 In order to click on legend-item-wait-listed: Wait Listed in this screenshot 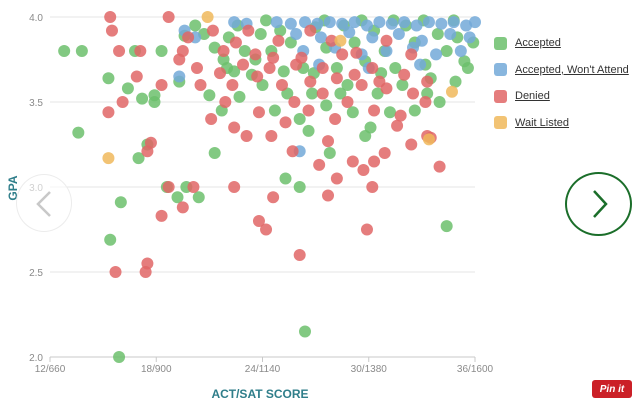, I will do `click(566, 123)`.